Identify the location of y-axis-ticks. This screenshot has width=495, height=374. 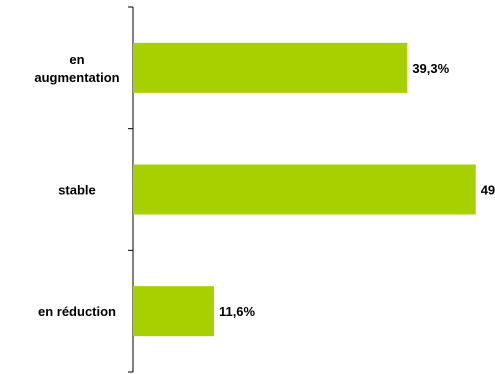
(130, 189).